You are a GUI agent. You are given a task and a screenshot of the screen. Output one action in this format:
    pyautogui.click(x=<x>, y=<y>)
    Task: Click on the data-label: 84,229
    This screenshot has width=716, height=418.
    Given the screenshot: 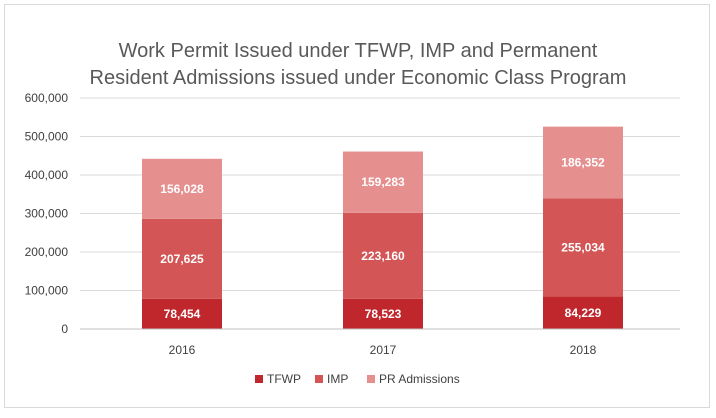 What is the action you would take?
    pyautogui.click(x=583, y=313)
    